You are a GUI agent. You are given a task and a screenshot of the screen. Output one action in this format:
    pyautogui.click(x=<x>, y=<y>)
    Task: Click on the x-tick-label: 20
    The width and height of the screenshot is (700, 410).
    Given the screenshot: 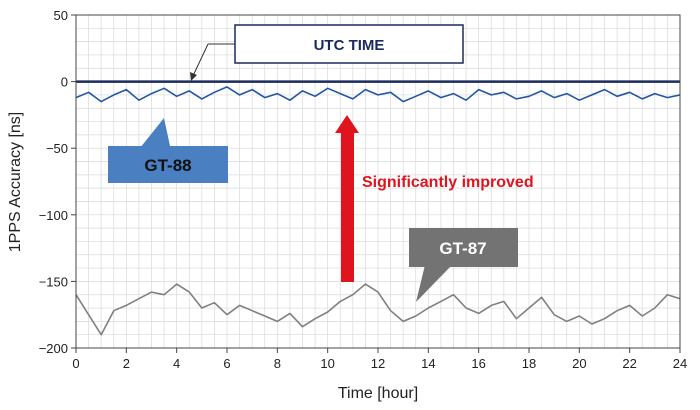 What is the action you would take?
    pyautogui.click(x=579, y=363)
    